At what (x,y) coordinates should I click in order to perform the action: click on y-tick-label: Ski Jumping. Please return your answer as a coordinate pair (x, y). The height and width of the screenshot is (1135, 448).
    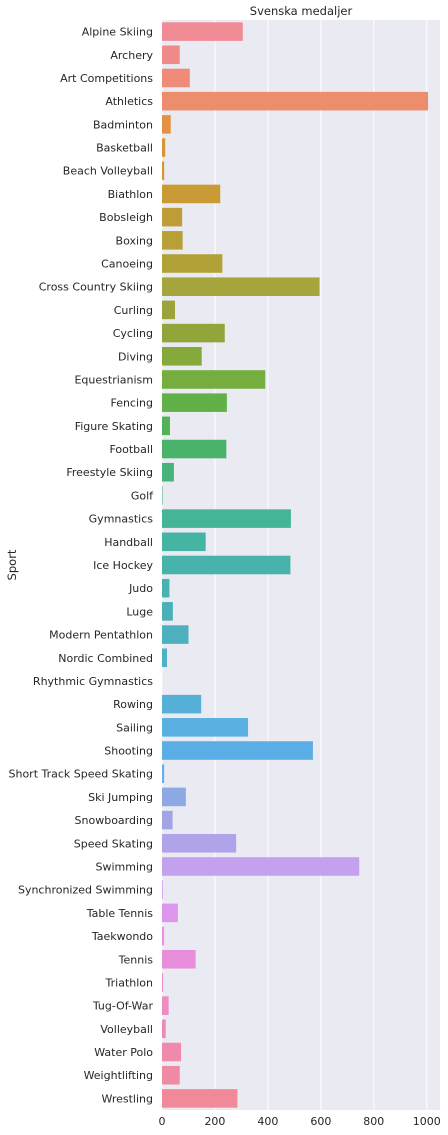
    Looking at the image, I should click on (120, 797).